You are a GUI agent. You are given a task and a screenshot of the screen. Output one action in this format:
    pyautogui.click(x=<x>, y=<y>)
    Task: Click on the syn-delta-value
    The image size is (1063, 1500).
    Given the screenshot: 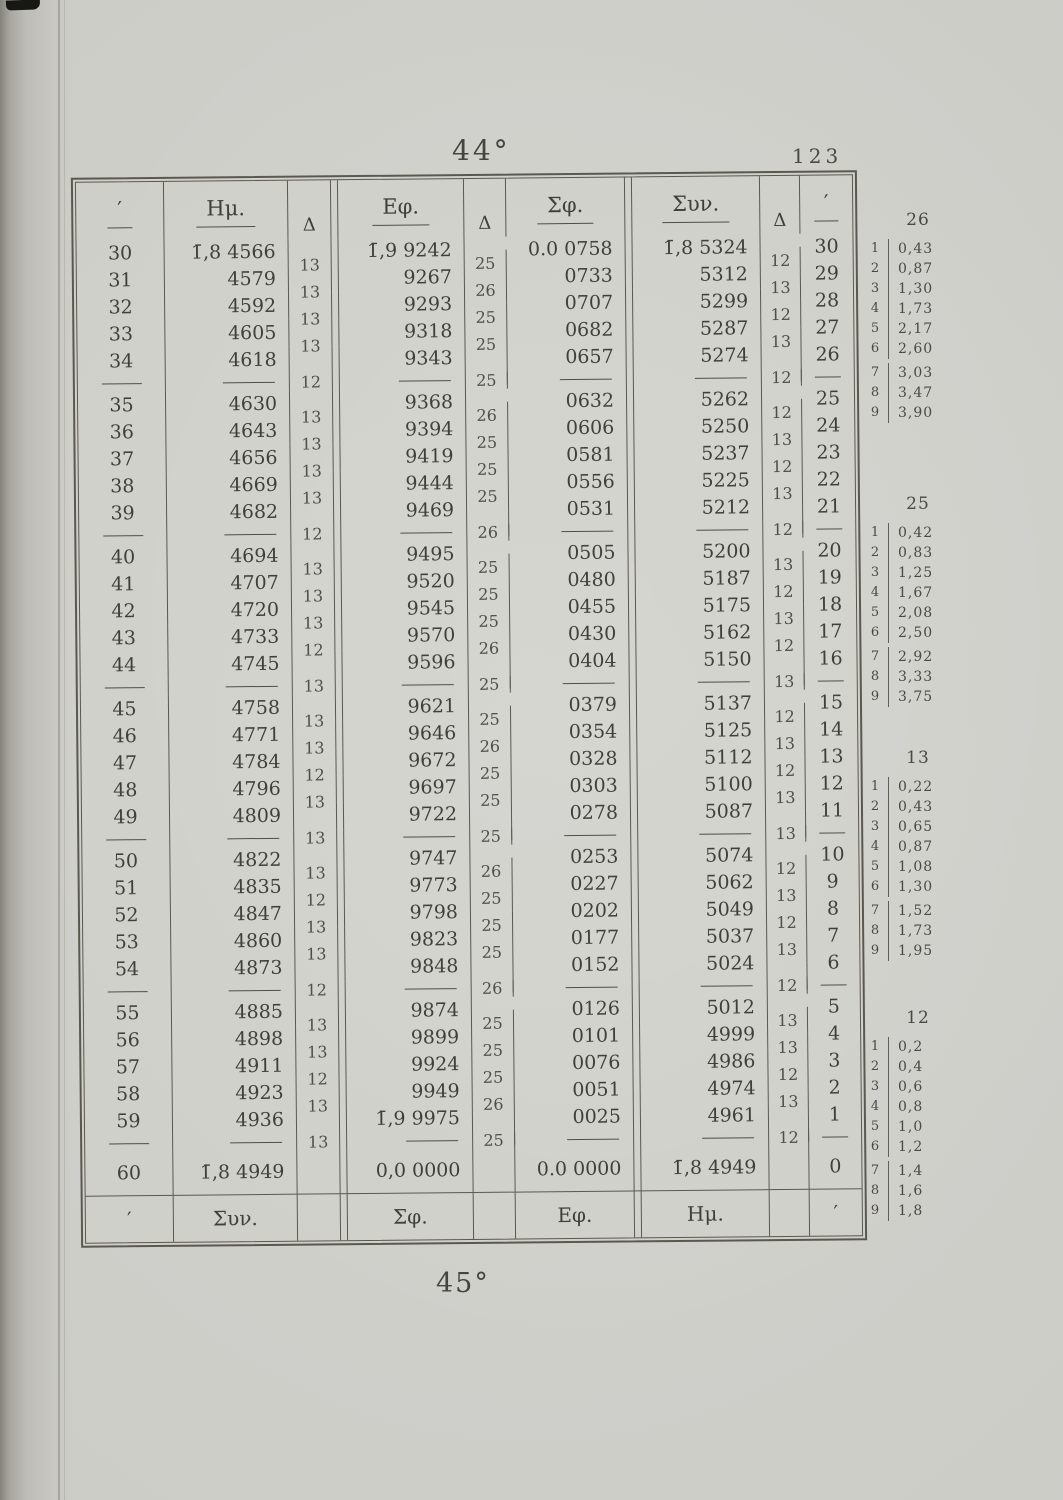 What is the action you would take?
    pyautogui.click(x=783, y=520)
    